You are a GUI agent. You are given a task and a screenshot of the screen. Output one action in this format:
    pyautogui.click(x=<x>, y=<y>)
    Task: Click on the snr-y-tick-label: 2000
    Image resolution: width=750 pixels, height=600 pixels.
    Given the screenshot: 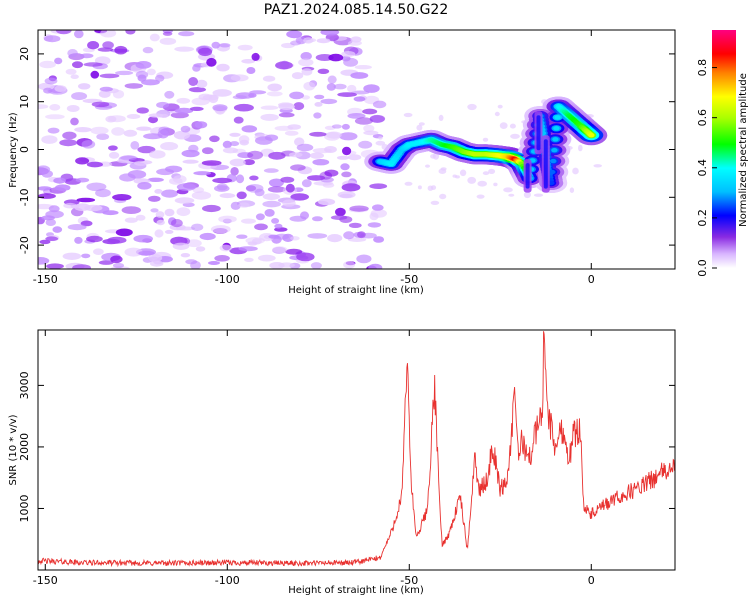 What is the action you would take?
    pyautogui.click(x=24, y=447)
    